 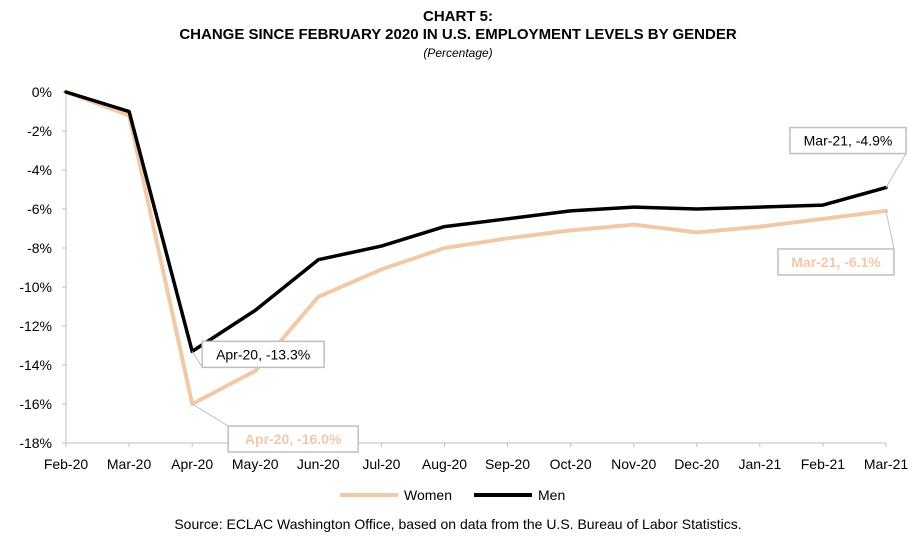 I want to click on chart-unit-note: (Percentage), so click(x=458, y=53).